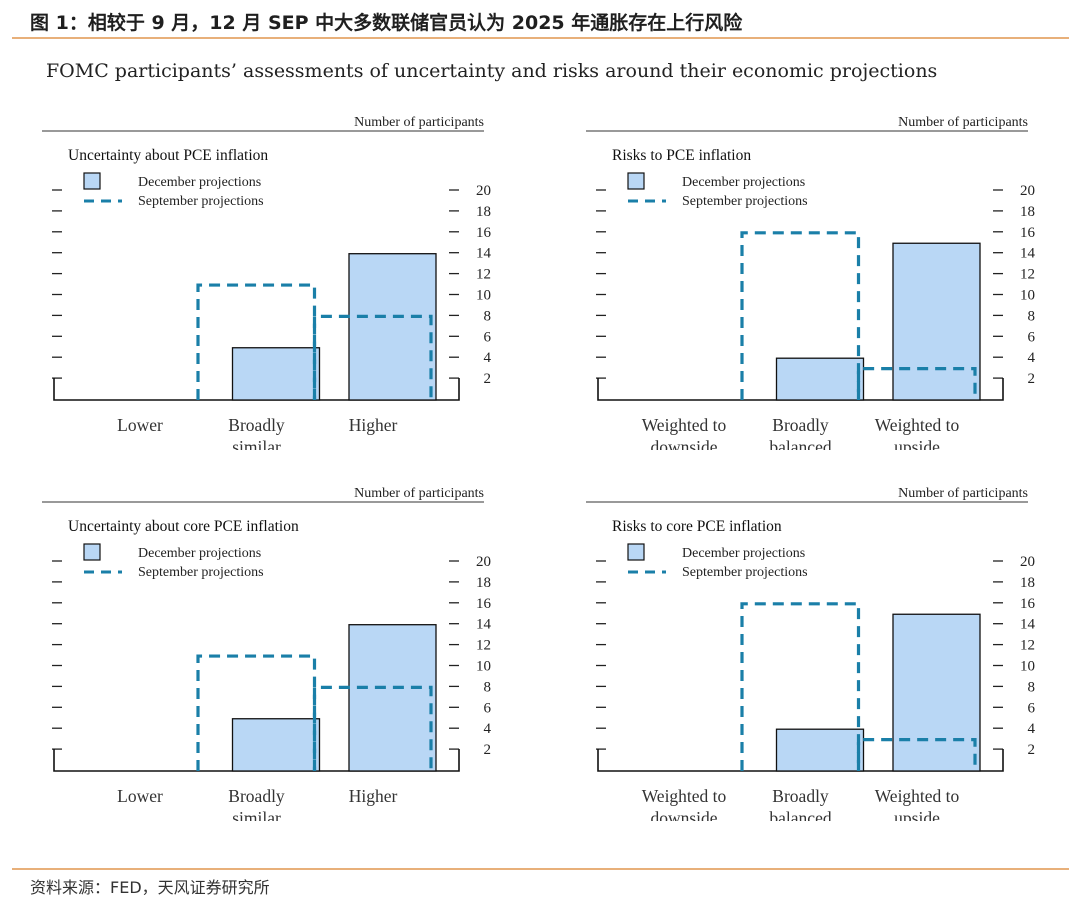 This screenshot has width=1080, height=918. I want to click on panel-title: Risks to PCE inflation, so click(681, 155).